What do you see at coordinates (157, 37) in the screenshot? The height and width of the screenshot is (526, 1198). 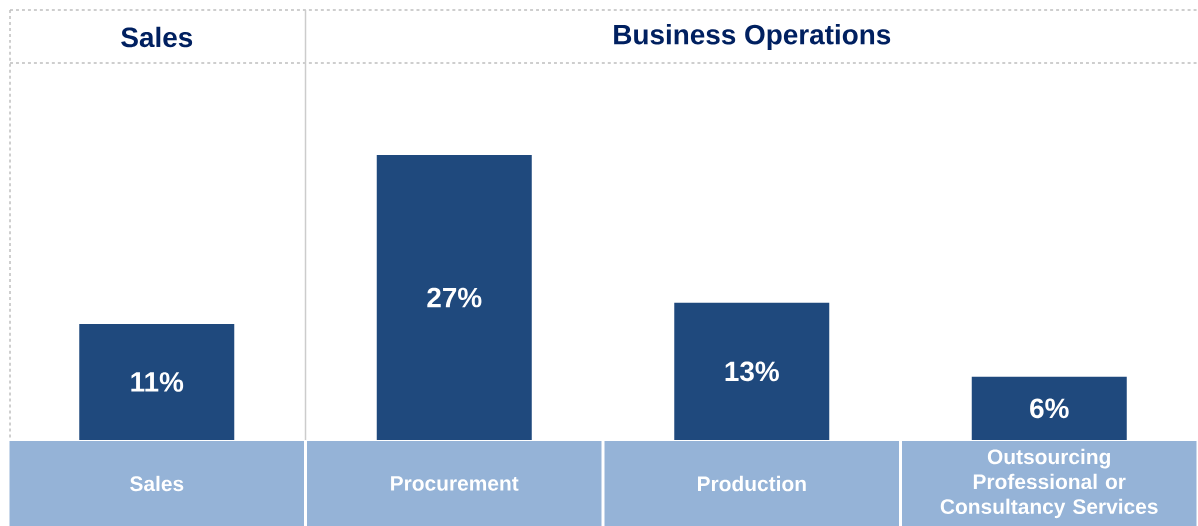 I see `text: Sales` at bounding box center [157, 37].